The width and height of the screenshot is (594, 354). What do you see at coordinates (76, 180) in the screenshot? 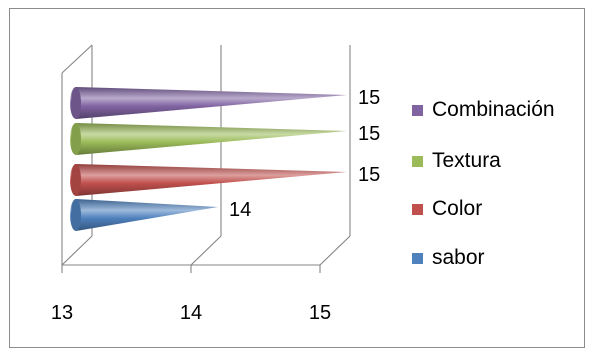
I see `cone-base-color` at bounding box center [76, 180].